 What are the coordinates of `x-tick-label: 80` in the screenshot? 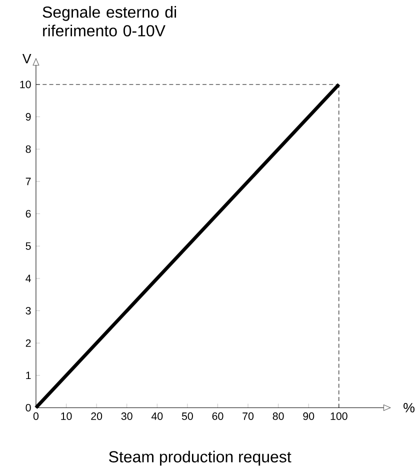 It's located at (278, 416).